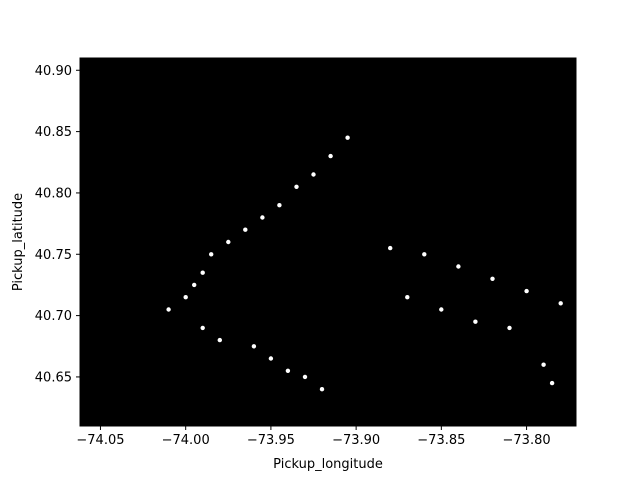 Image resolution: width=640 pixels, height=480 pixels. Describe the element at coordinates (271, 440) in the screenshot. I see `x-tick-label: −73.95` at that location.